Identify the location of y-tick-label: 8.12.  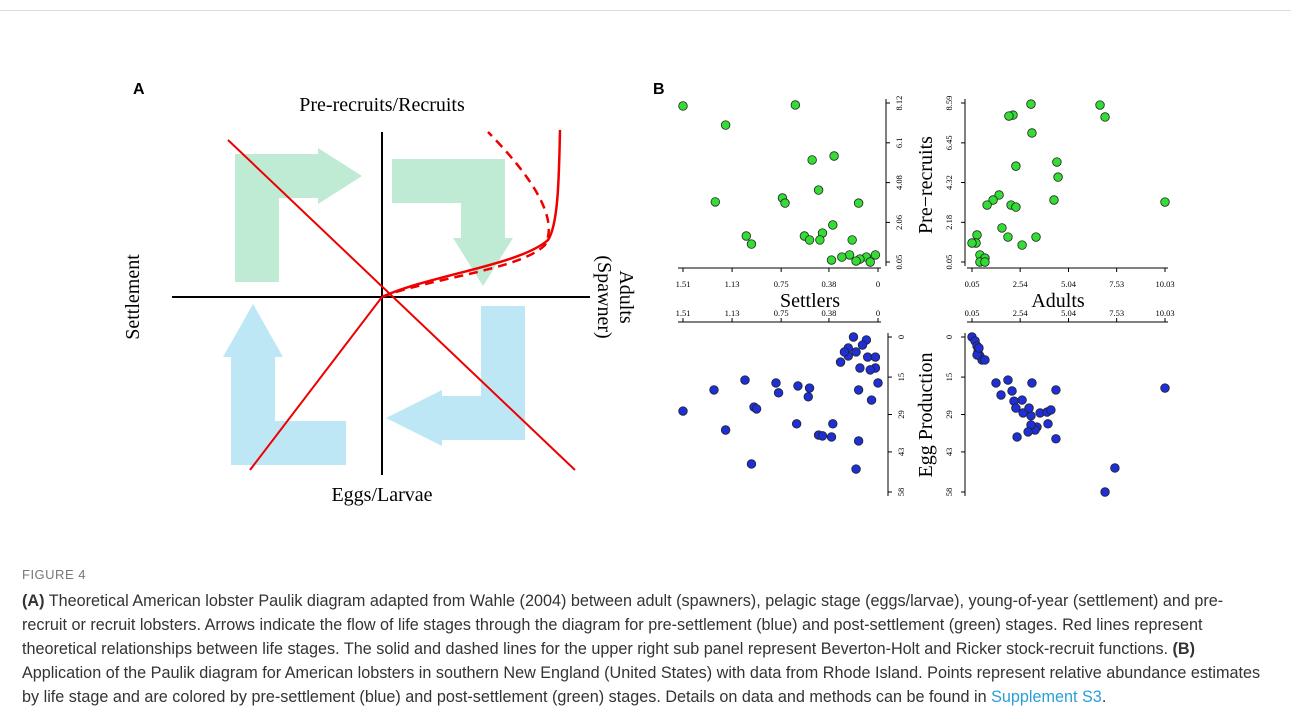
(899, 103).